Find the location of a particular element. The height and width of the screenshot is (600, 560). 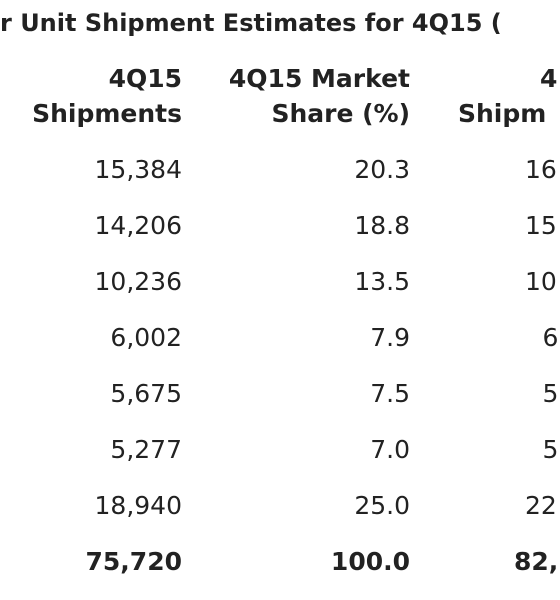

table-cell: 5,675 is located at coordinates (146, 393).